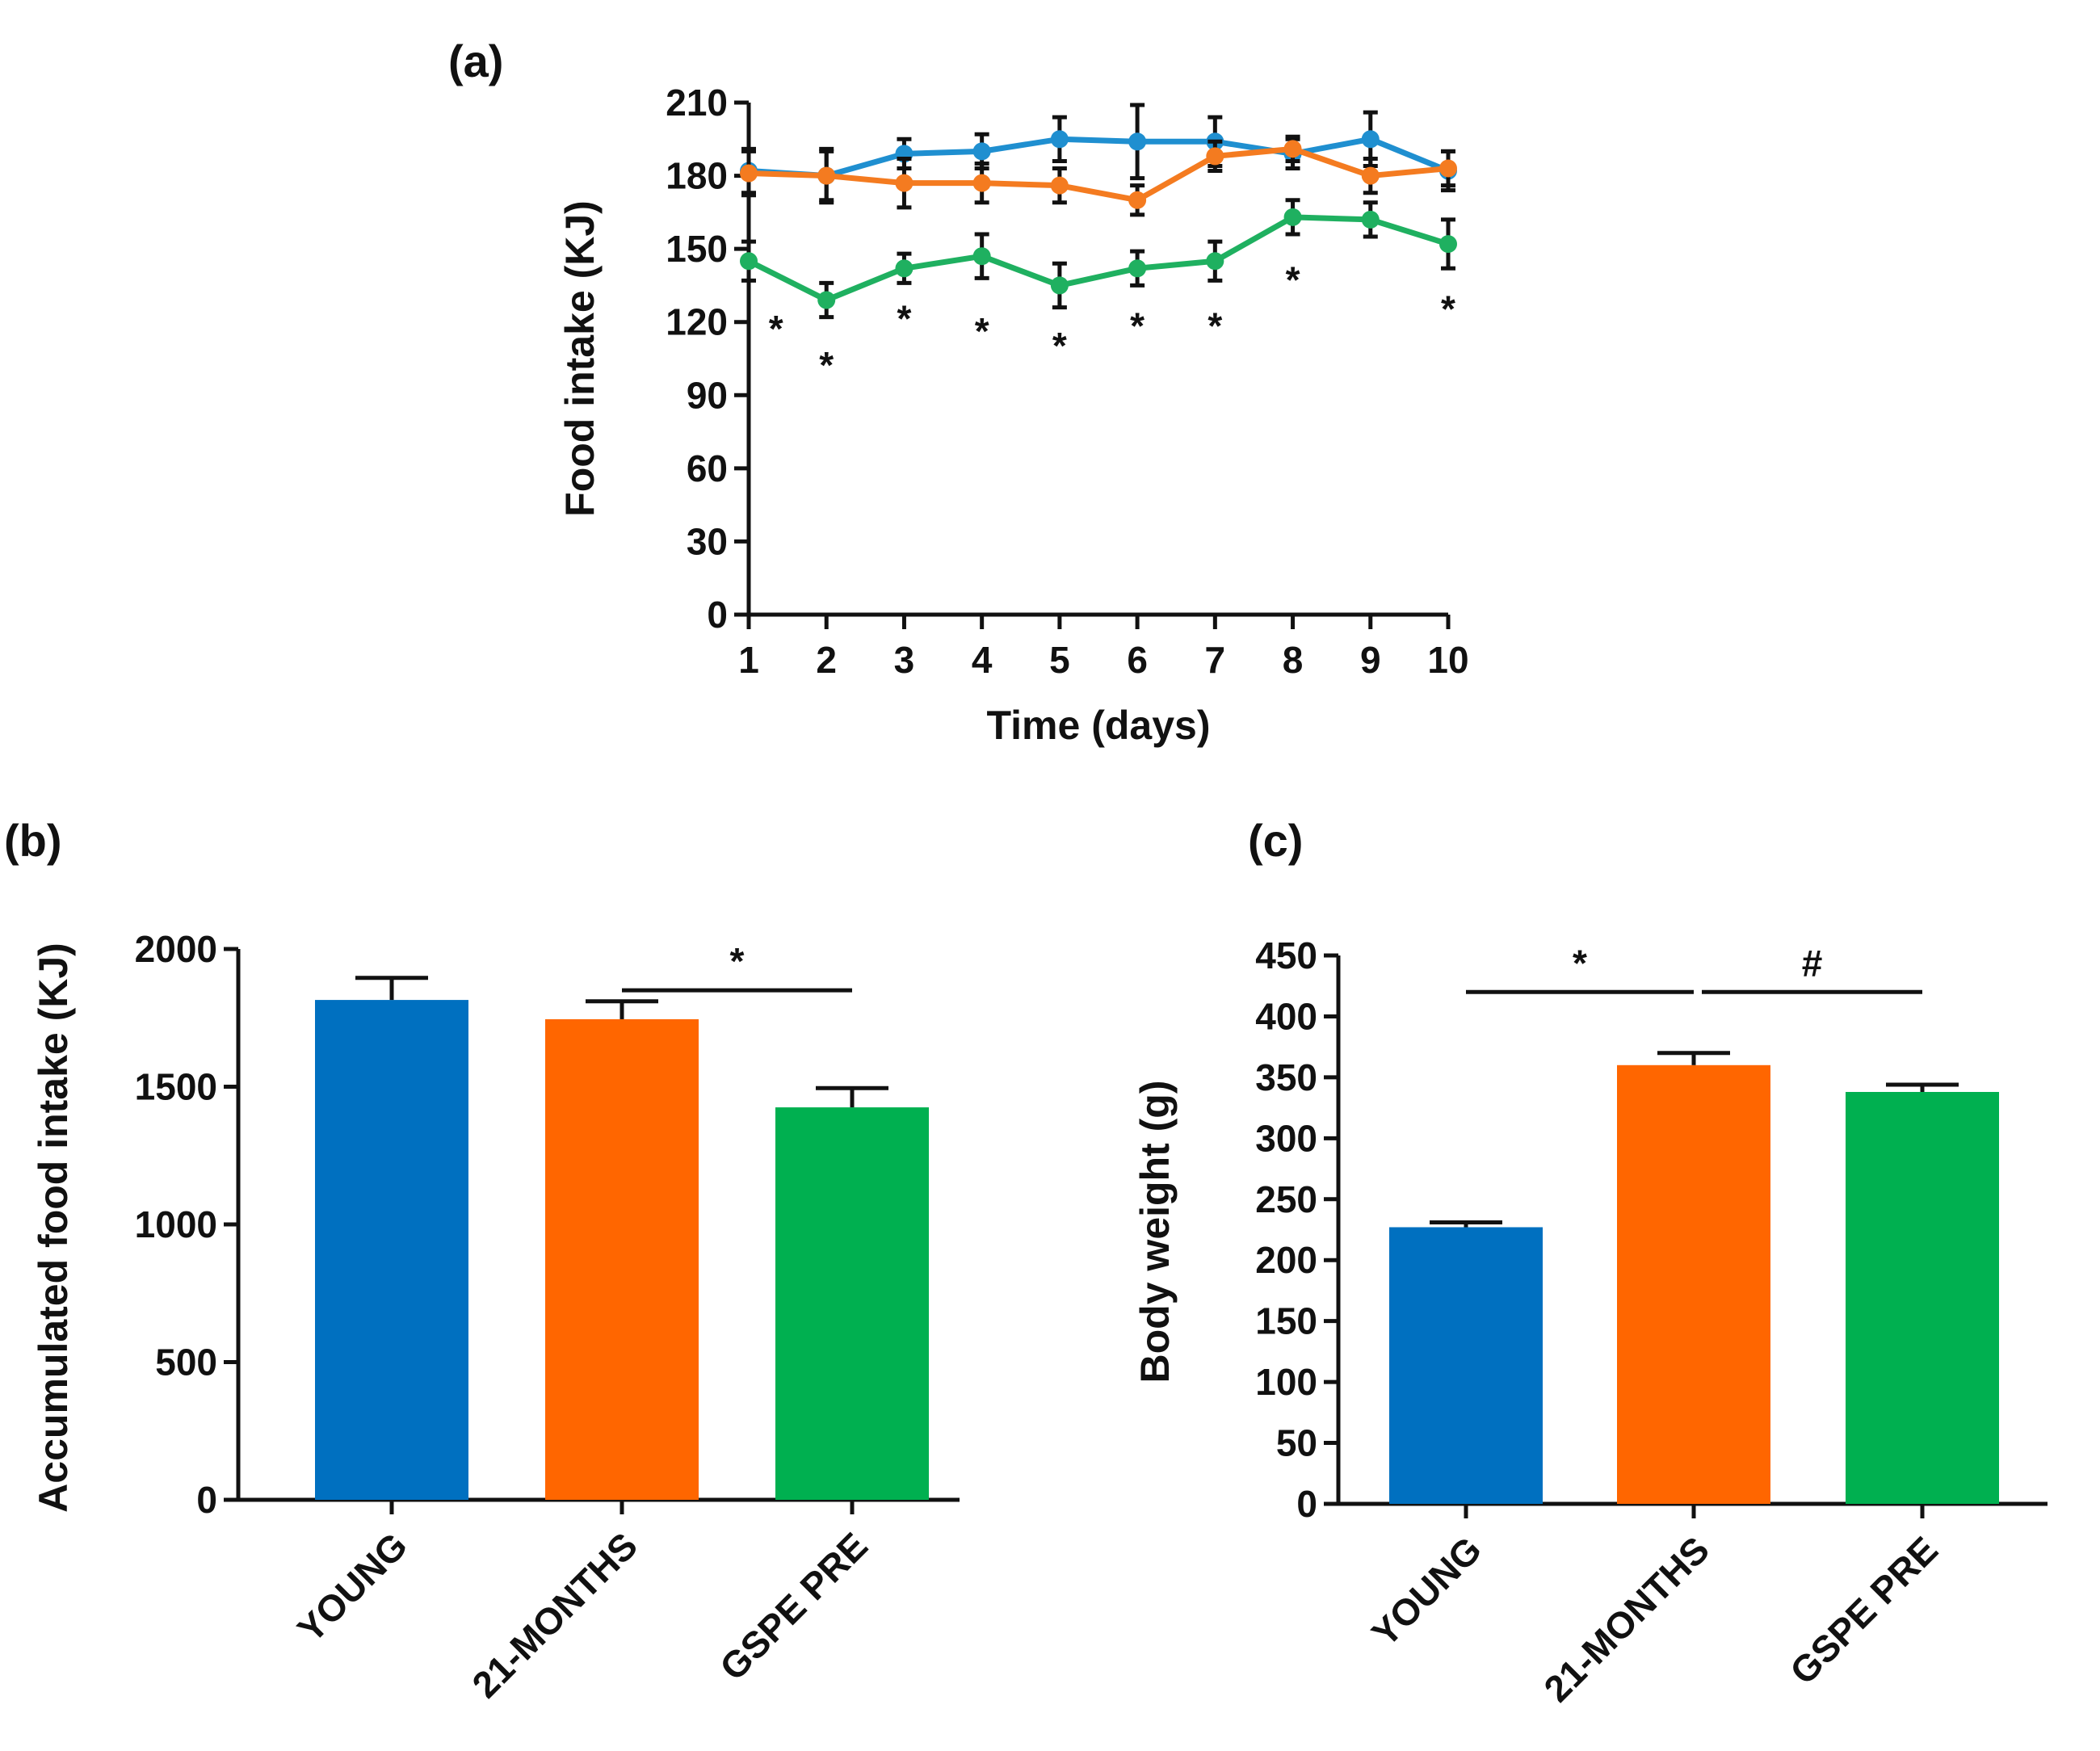 The height and width of the screenshot is (1751, 2100). Describe the element at coordinates (1286, 1077) in the screenshot. I see `y-tick-label: 350` at that location.